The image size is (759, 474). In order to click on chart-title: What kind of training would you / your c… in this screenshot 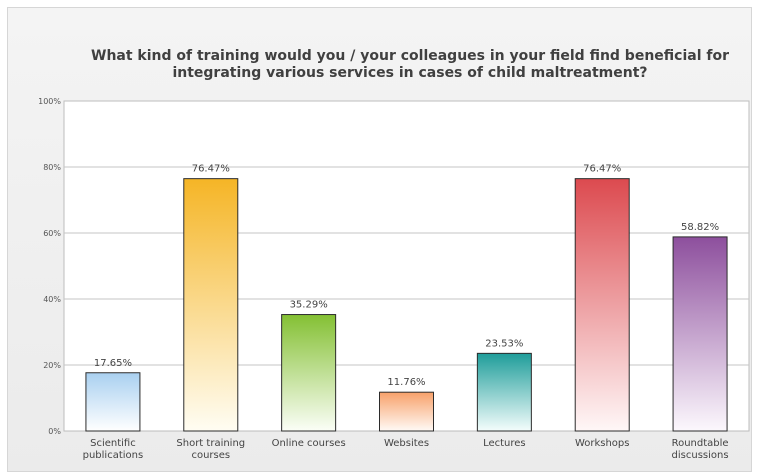, I will do `click(409, 65)`.